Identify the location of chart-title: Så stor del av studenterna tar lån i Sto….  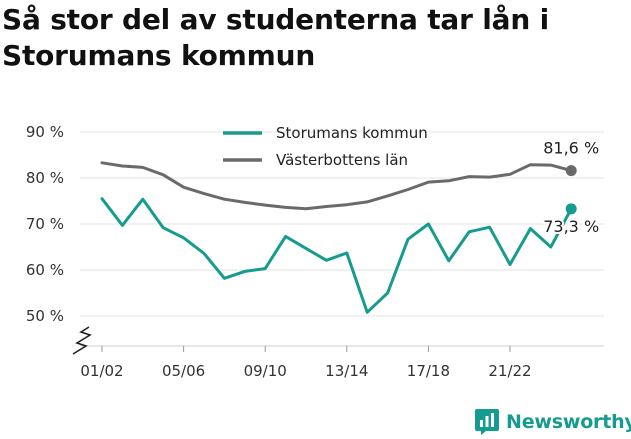
(276, 37).